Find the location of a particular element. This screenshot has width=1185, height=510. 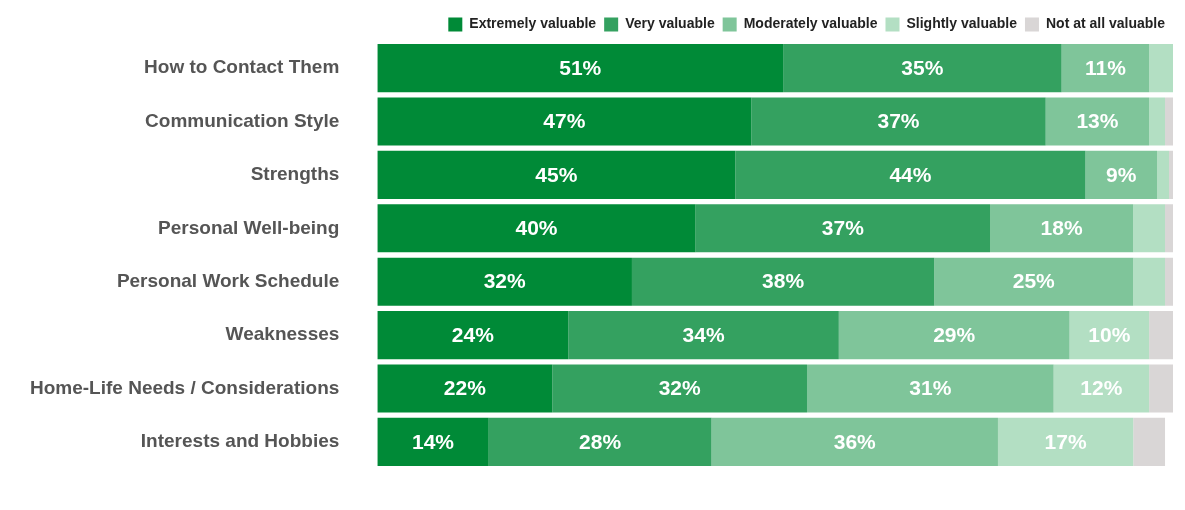

data-label: 51% is located at coordinates (580, 67).